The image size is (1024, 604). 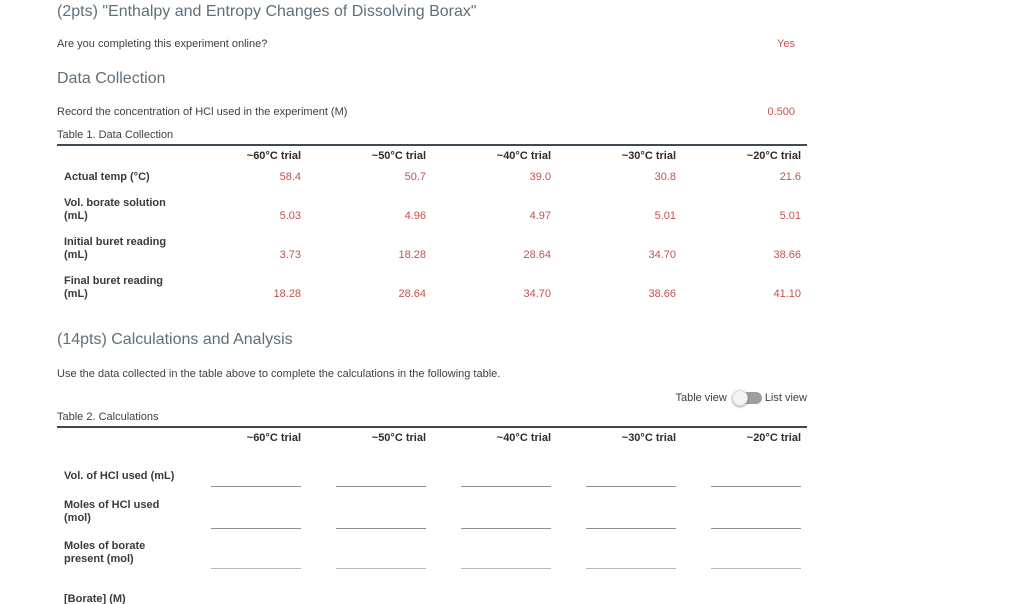 What do you see at coordinates (665, 177) in the screenshot?
I see `data-value: 30.8` at bounding box center [665, 177].